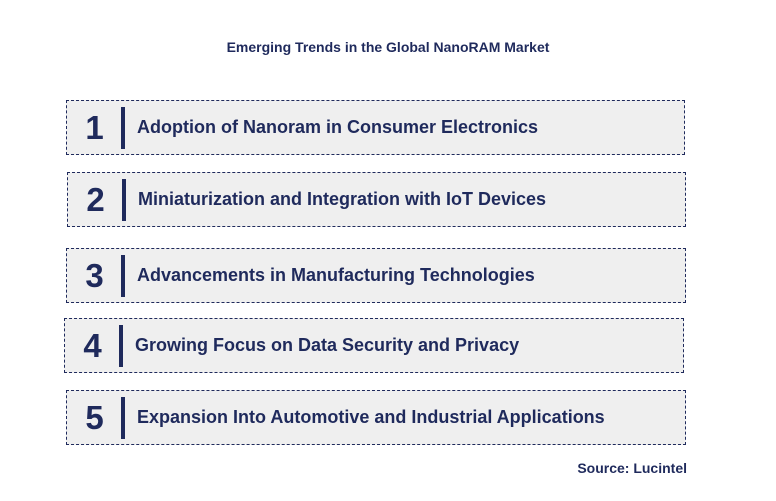 The image size is (776, 501). What do you see at coordinates (94, 275) in the screenshot?
I see `trend-number-3: 3` at bounding box center [94, 275].